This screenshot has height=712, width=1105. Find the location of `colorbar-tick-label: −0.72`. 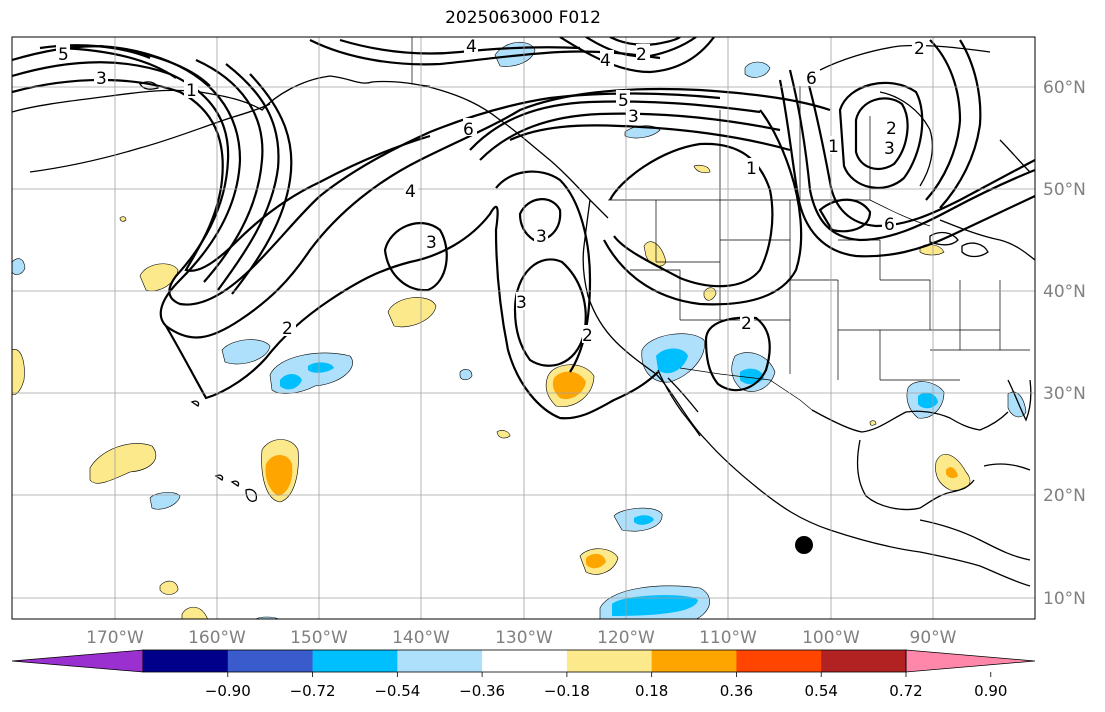

colorbar-tick-label: −0.72 is located at coordinates (313, 691).